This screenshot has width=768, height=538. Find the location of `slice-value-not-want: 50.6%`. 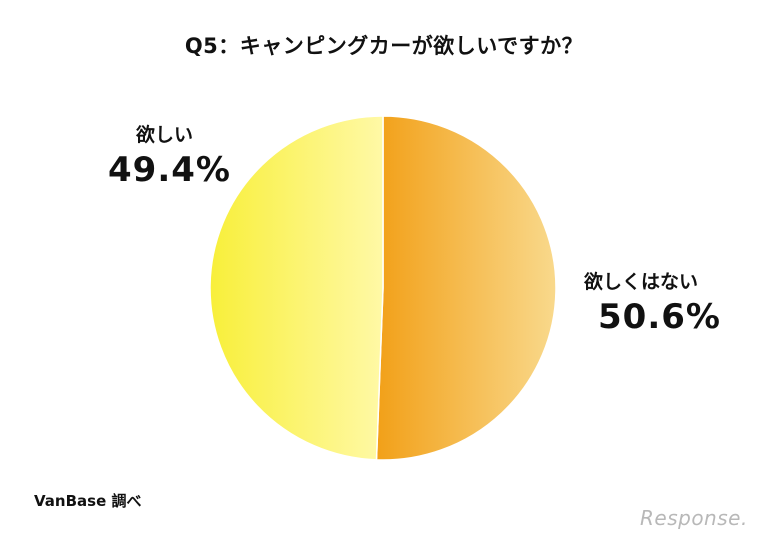

slice-value-not-want: 50.6% is located at coordinates (659, 317).